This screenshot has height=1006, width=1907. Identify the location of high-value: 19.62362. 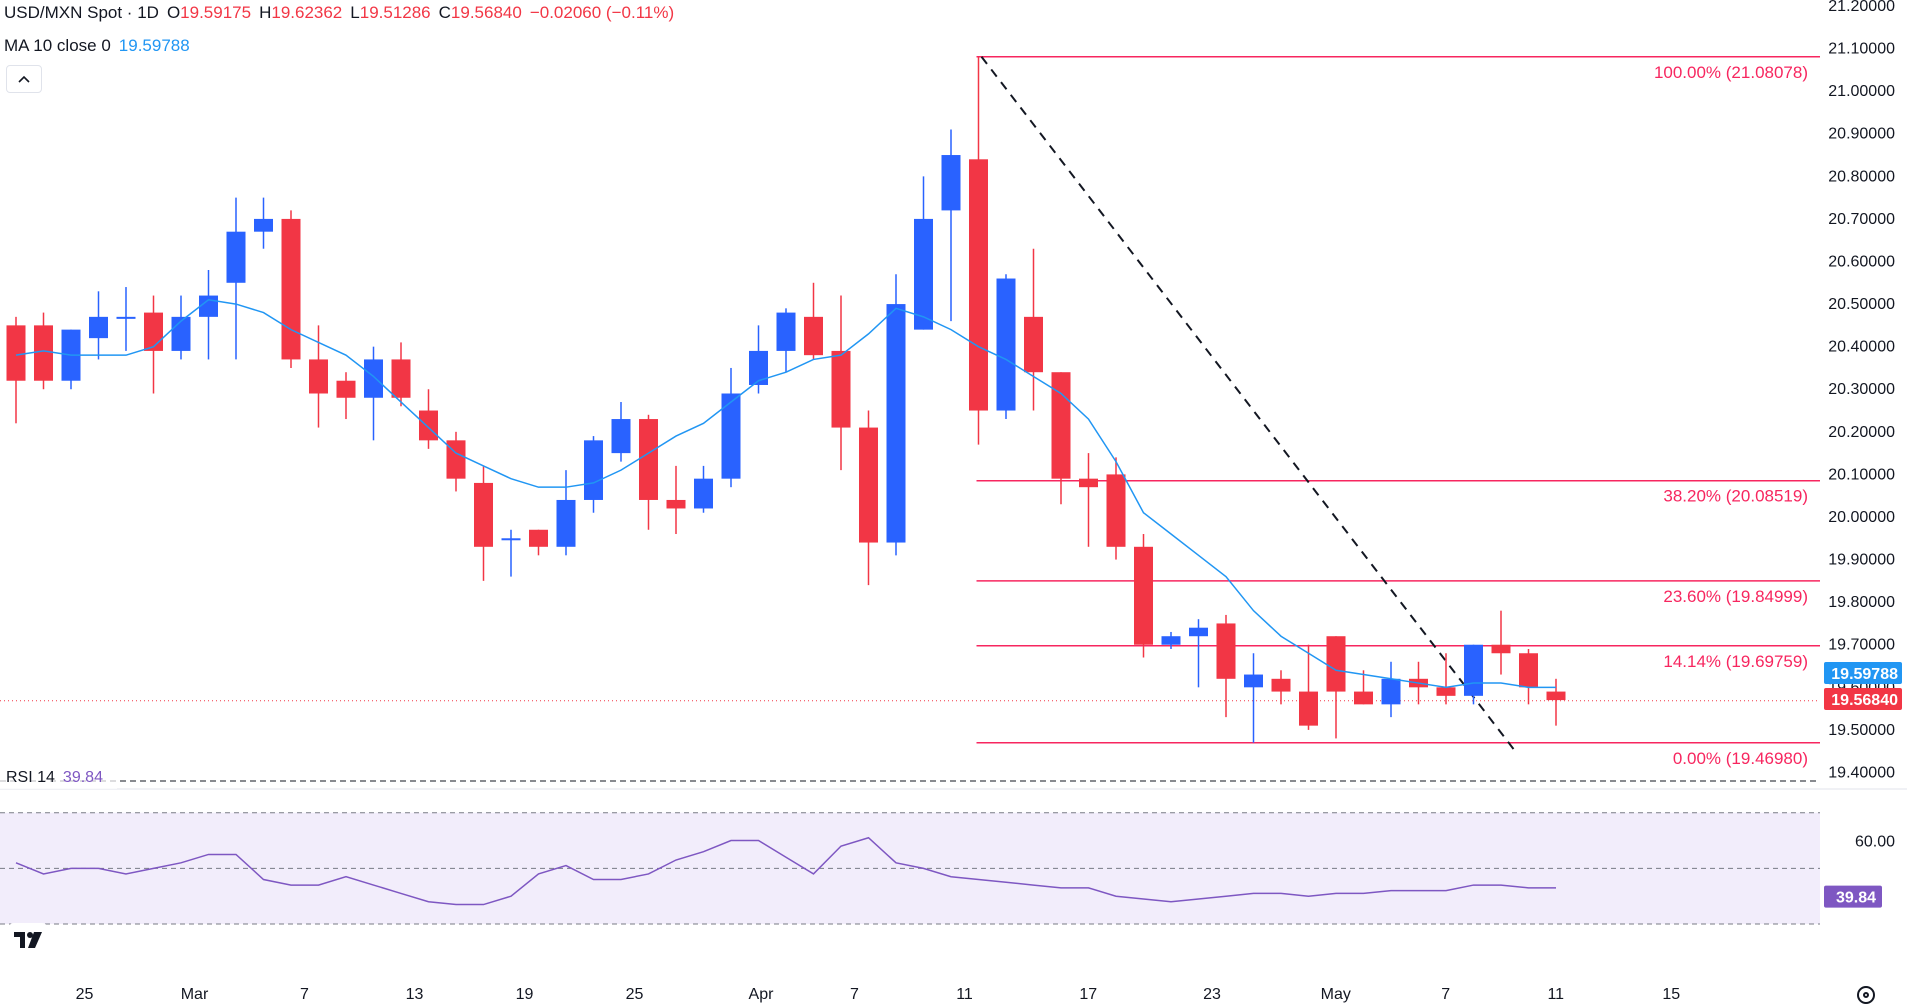
(307, 12).